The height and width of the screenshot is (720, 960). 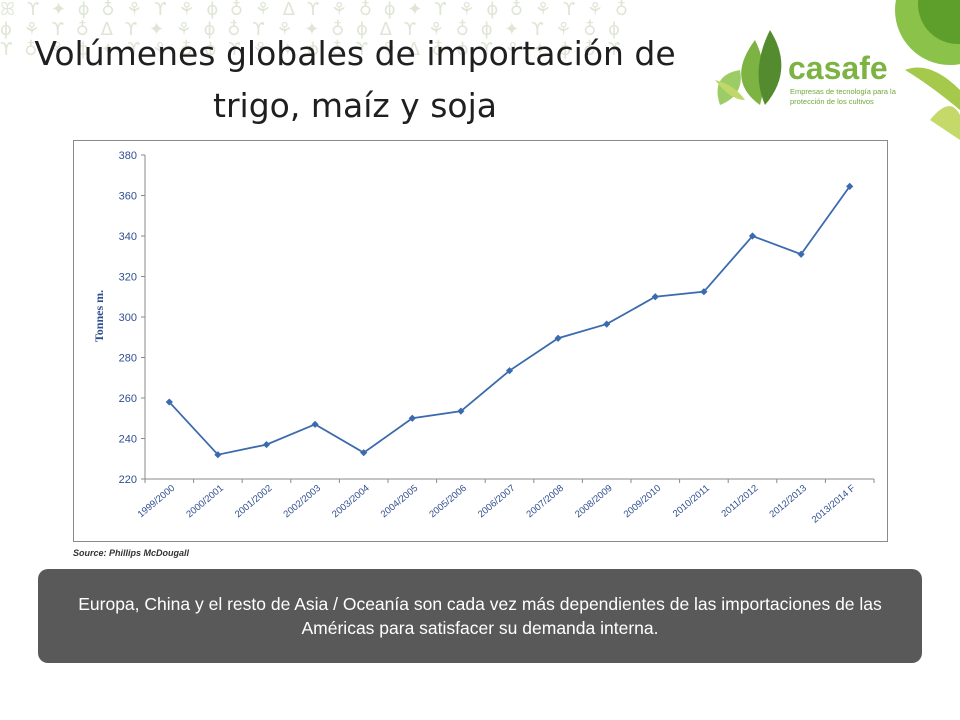 I want to click on y-tick-label: 340, so click(x=128, y=237).